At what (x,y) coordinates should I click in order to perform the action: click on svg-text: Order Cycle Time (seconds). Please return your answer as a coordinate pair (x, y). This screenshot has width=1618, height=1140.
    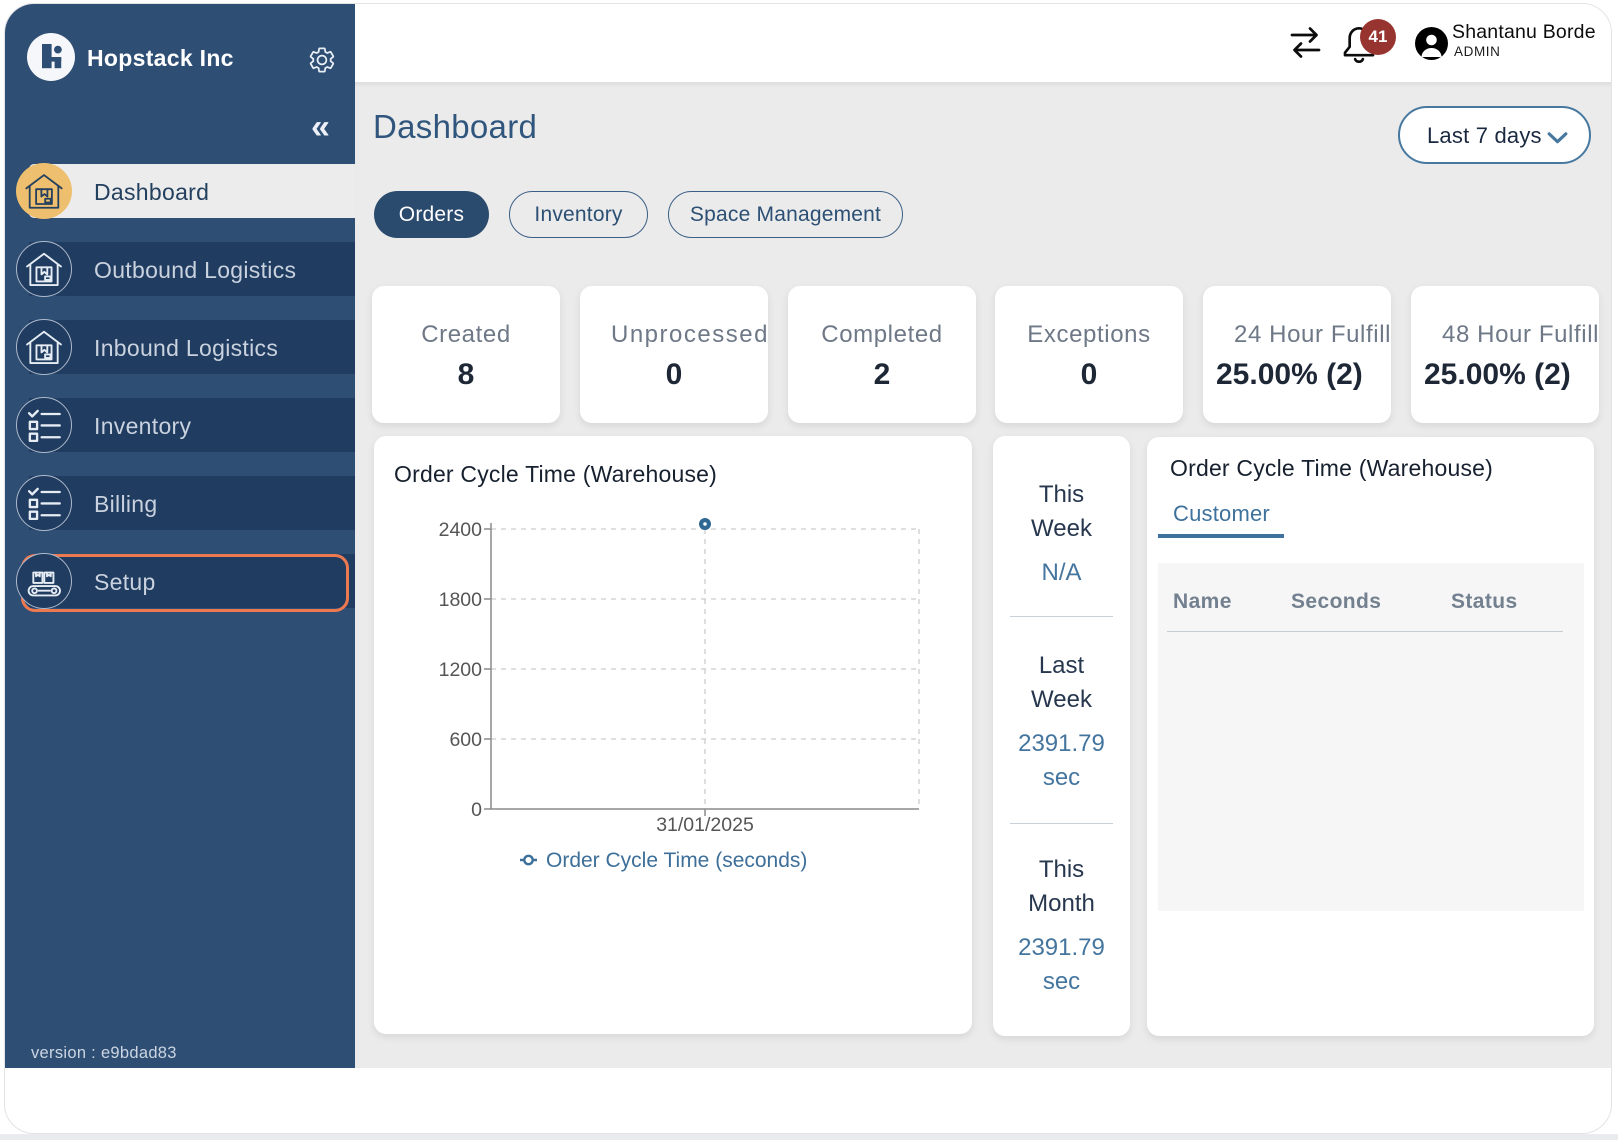
    Looking at the image, I should click on (676, 860).